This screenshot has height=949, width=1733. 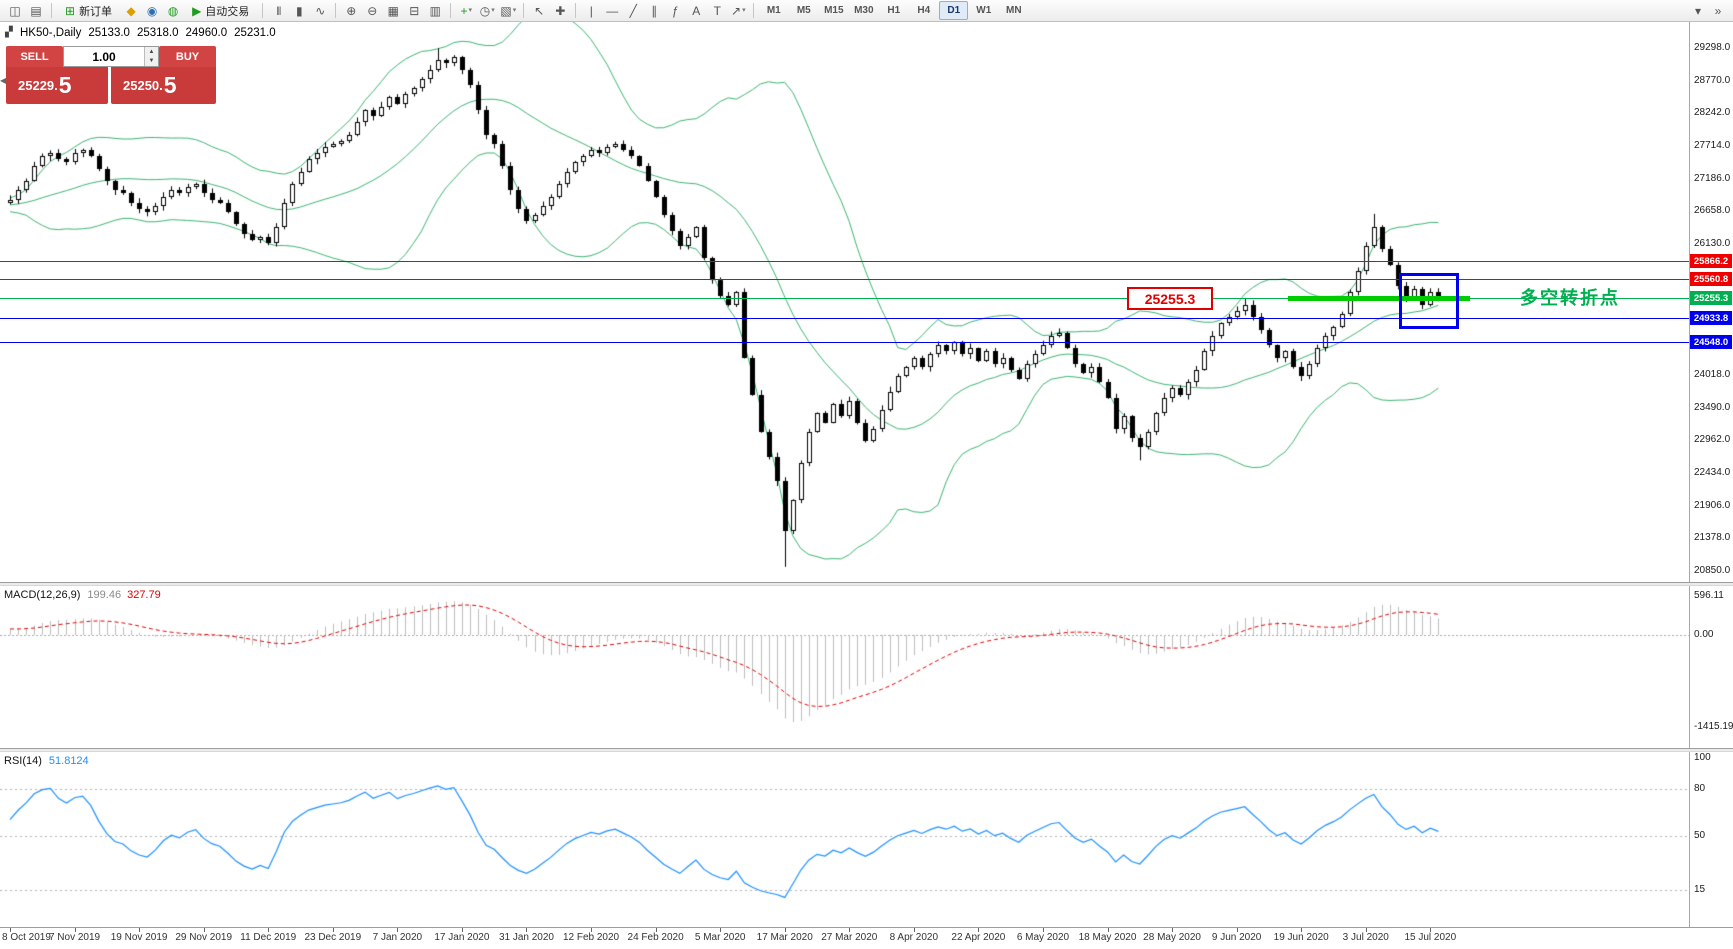 What do you see at coordinates (173, 10) in the screenshot?
I see `market-icon: ◍` at bounding box center [173, 10].